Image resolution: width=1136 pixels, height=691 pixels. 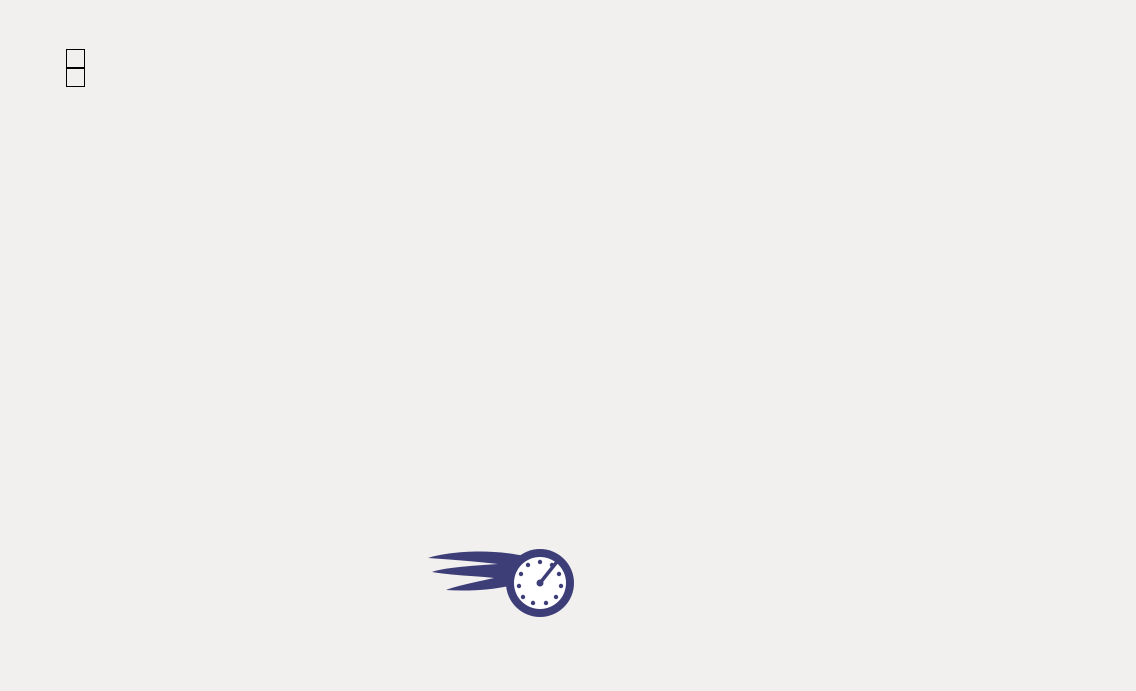 I want to click on legend-label-run002, so click(x=97, y=58).